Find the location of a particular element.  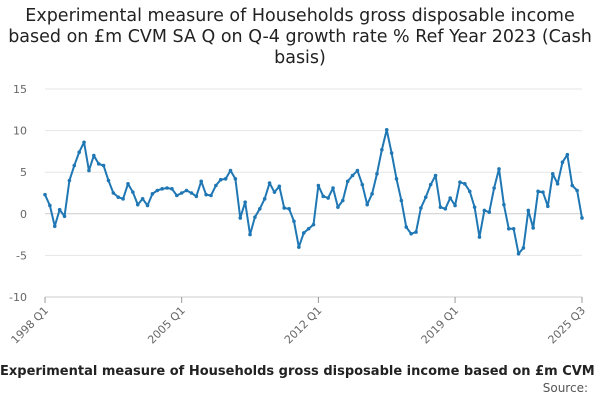

x-tick-label: 1998 Q1 is located at coordinates (30, 325).